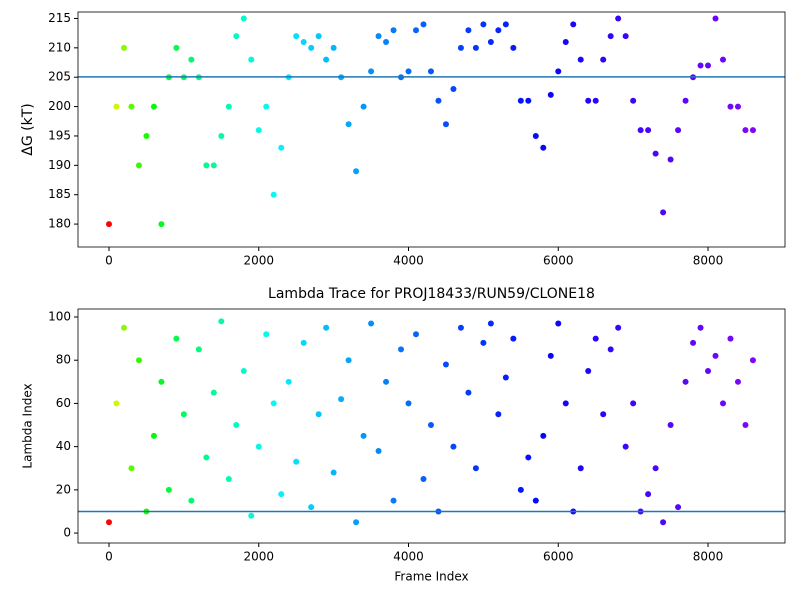 The width and height of the screenshot is (800, 600). Describe the element at coordinates (431, 577) in the screenshot. I see `x-axis-label: Frame Index` at that location.